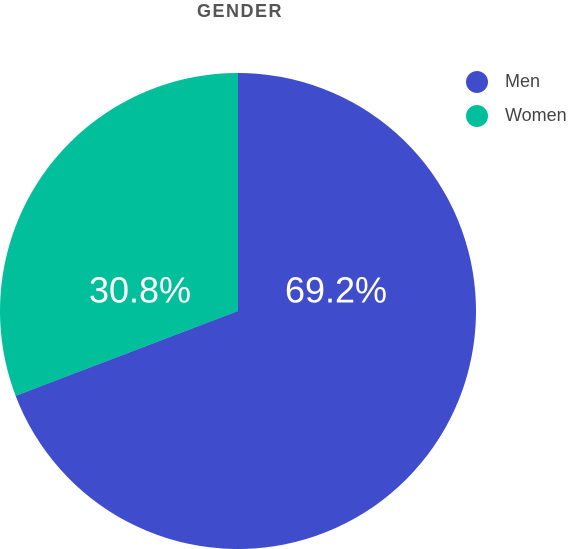 This screenshot has width=584, height=549. What do you see at coordinates (240, 11) in the screenshot?
I see `chart-title: GENDER` at bounding box center [240, 11].